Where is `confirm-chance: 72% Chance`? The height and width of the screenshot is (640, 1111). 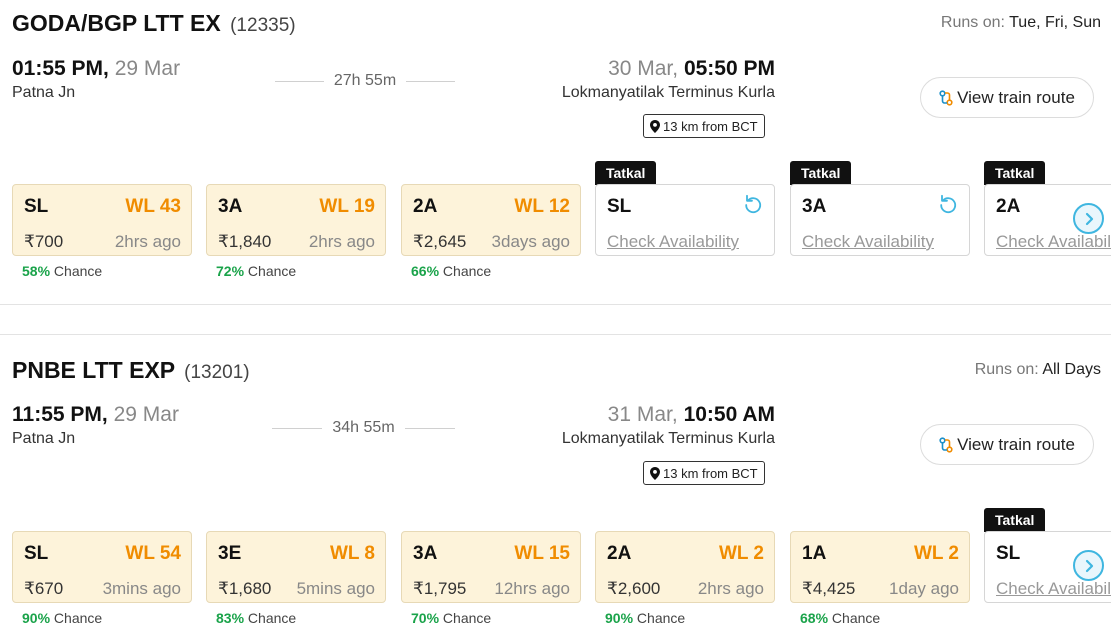 confirm-chance: 72% Chance is located at coordinates (256, 271).